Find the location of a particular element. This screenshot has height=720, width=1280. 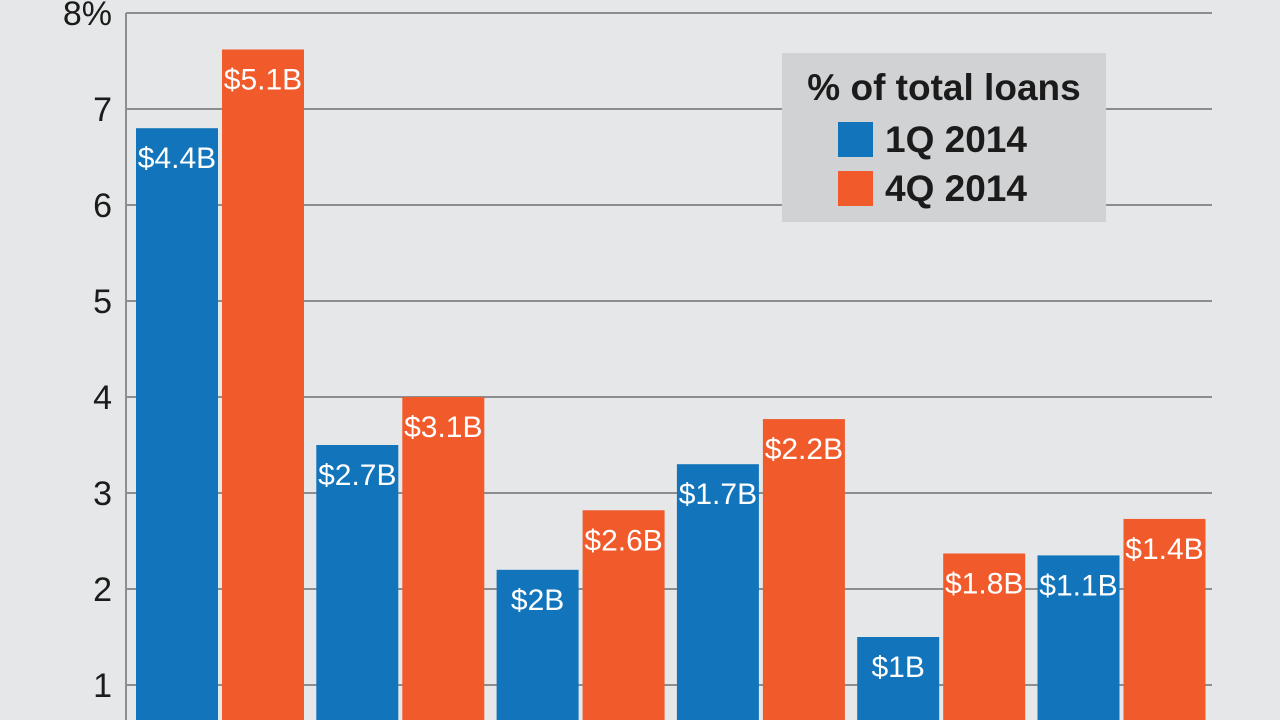

bar-value-label: $4.4B is located at coordinates (177, 158).